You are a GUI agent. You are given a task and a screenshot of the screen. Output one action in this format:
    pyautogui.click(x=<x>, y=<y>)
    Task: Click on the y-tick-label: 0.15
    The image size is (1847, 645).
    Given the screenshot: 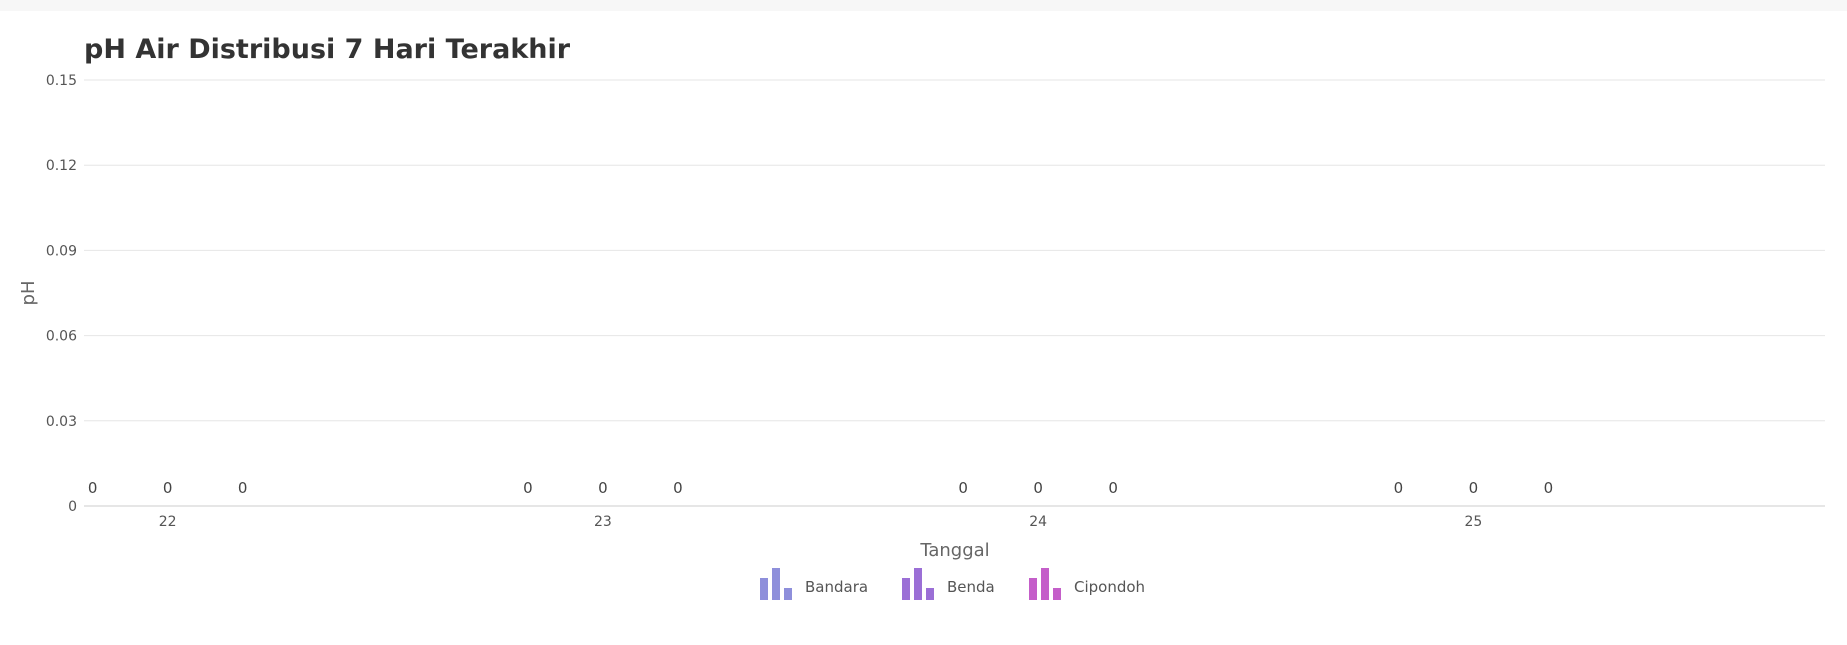 What is the action you would take?
    pyautogui.click(x=61, y=81)
    